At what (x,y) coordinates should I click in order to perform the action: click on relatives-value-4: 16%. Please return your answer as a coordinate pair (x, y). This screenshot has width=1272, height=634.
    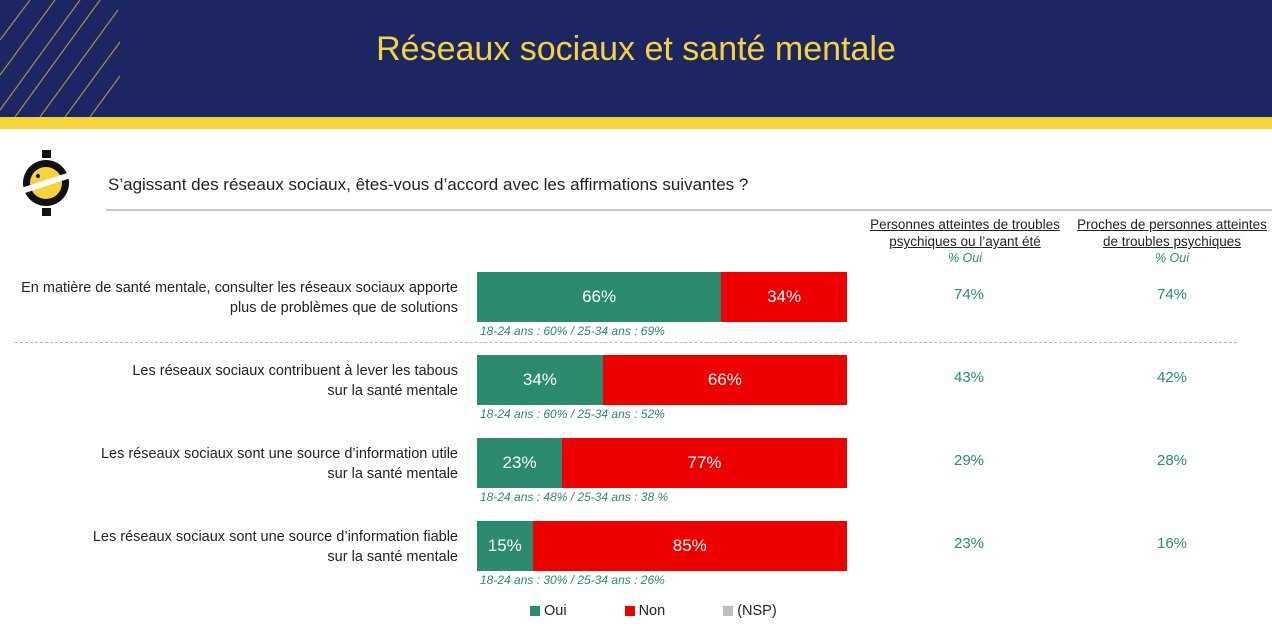
    Looking at the image, I should click on (1172, 543).